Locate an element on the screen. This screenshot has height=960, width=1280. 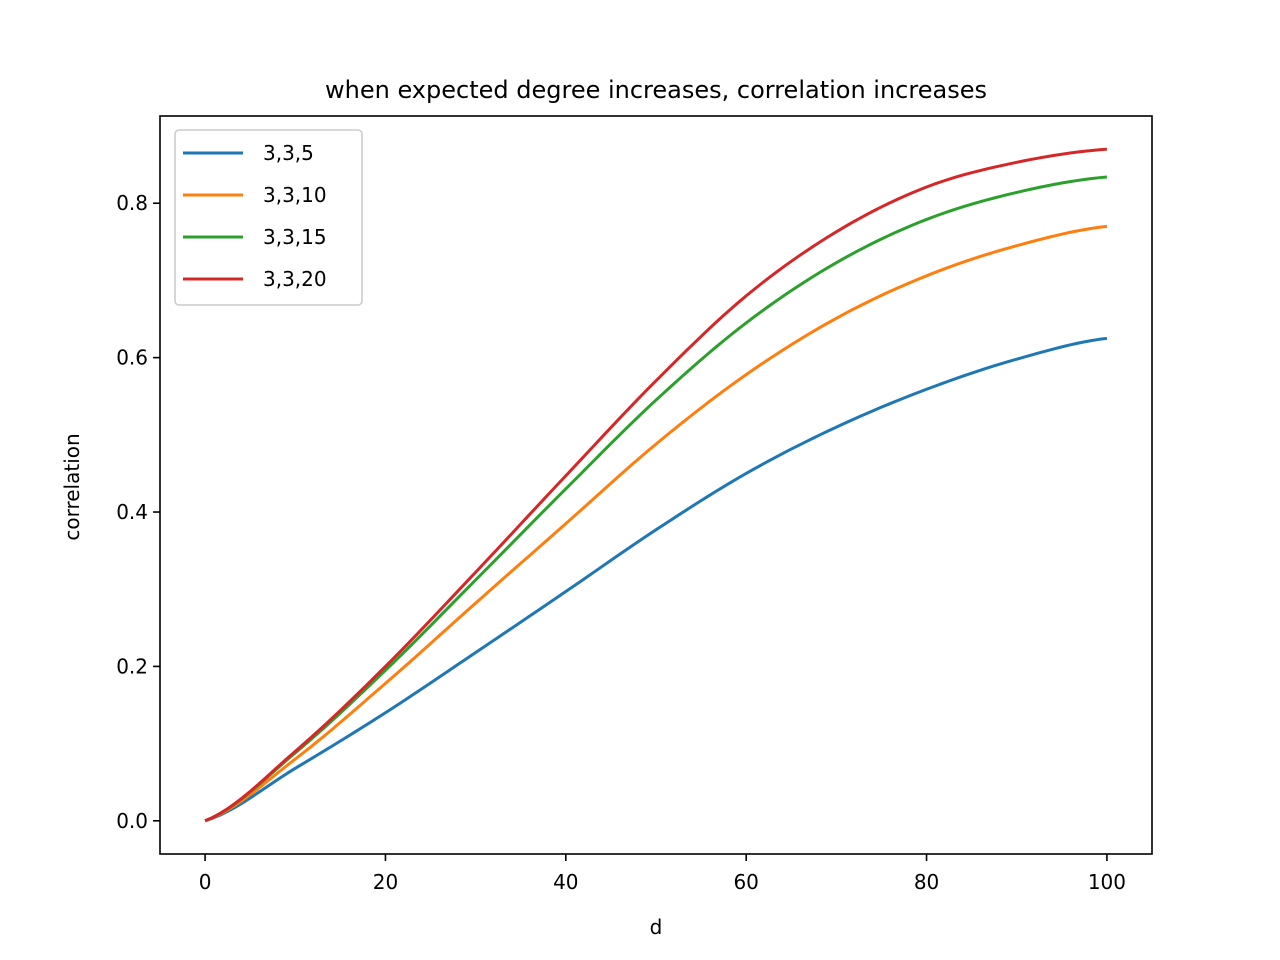
legend-label-1: 3,3,5 is located at coordinates (288, 153).